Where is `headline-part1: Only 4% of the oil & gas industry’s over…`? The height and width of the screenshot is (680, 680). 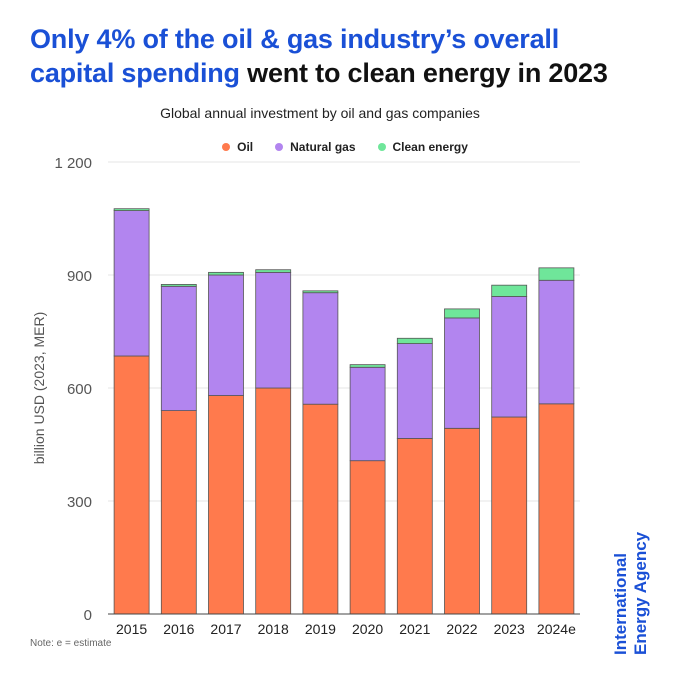
headline-part1: Only 4% of the oil & gas industry’s over… is located at coordinates (295, 39).